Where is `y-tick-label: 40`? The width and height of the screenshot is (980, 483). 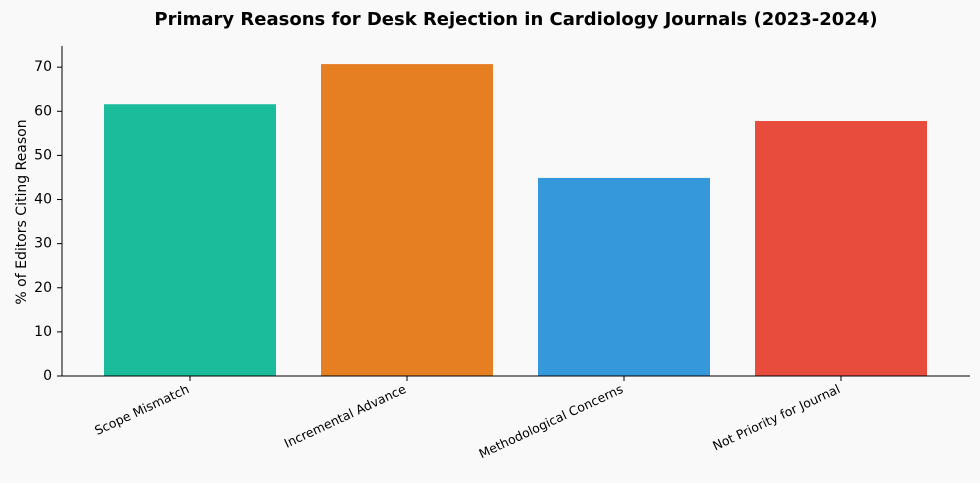
y-tick-label: 40 is located at coordinates (43, 200).